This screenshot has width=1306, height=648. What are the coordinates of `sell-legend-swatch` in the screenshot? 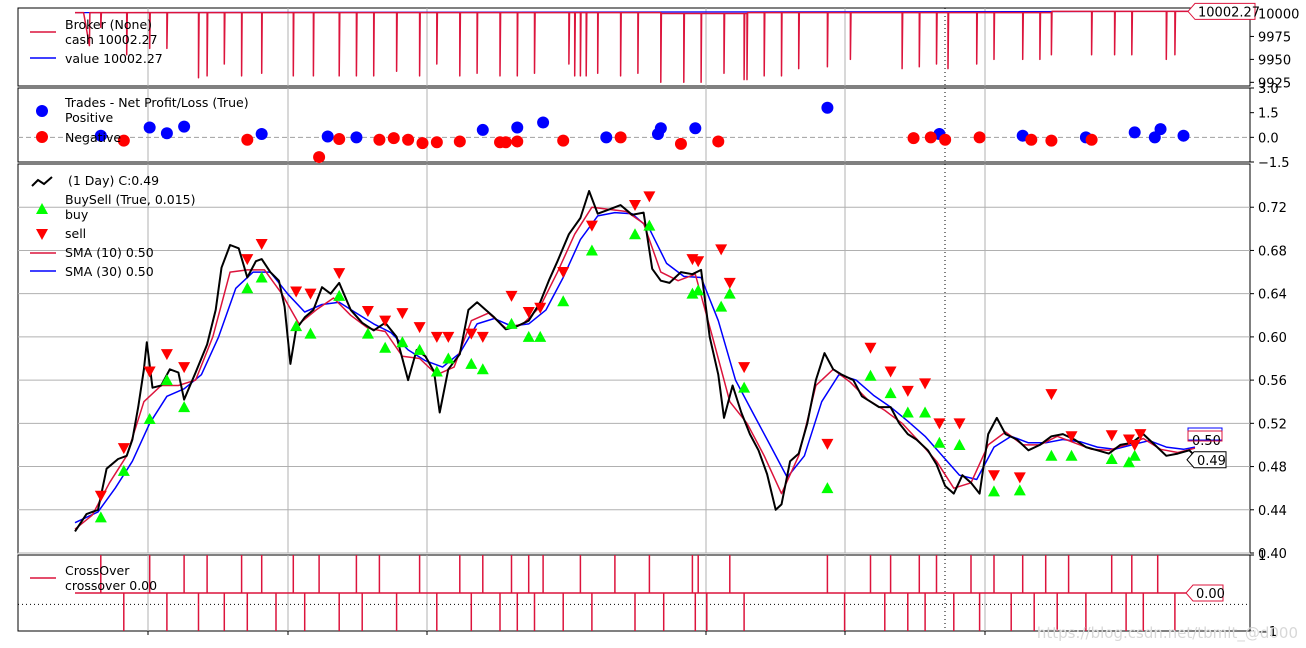 It's located at (42, 234).